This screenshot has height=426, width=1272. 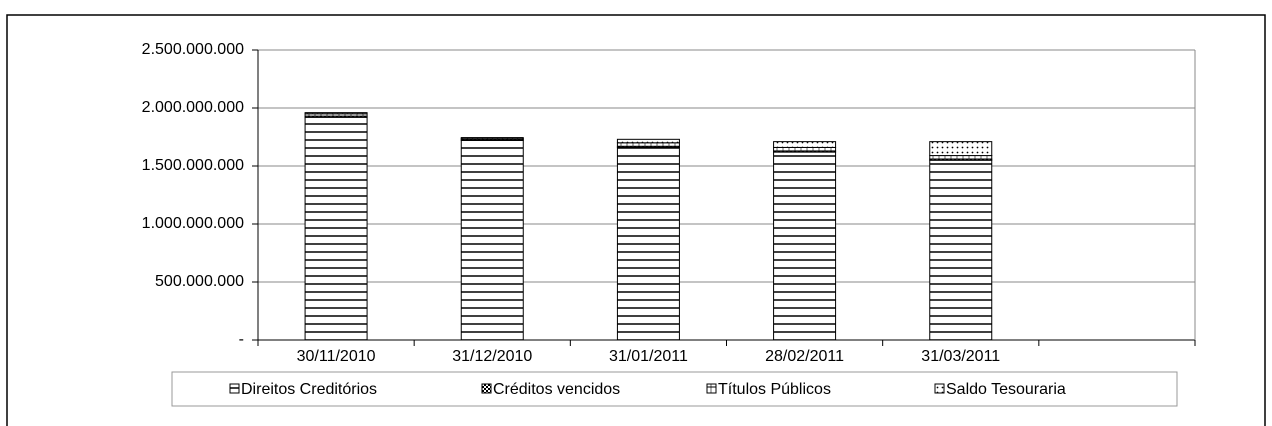 What do you see at coordinates (960, 356) in the screenshot?
I see `x-tick-label: 31/03/2011` at bounding box center [960, 356].